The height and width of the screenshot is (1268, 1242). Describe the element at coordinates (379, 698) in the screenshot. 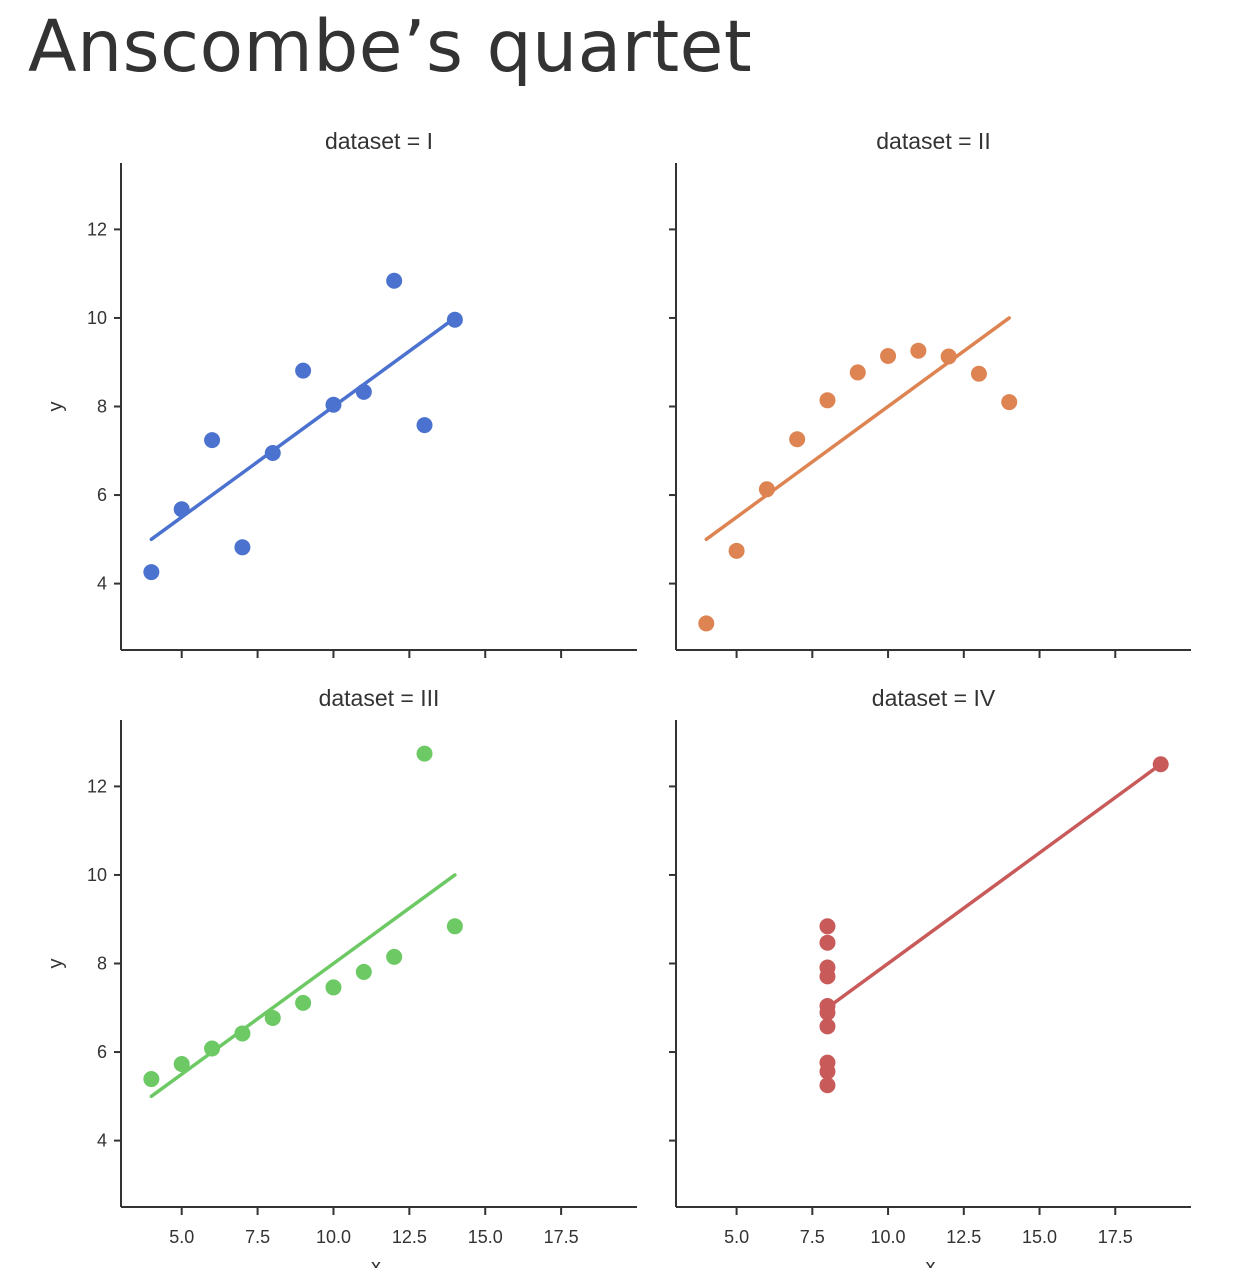

I see `panel-title: dataset = III` at that location.